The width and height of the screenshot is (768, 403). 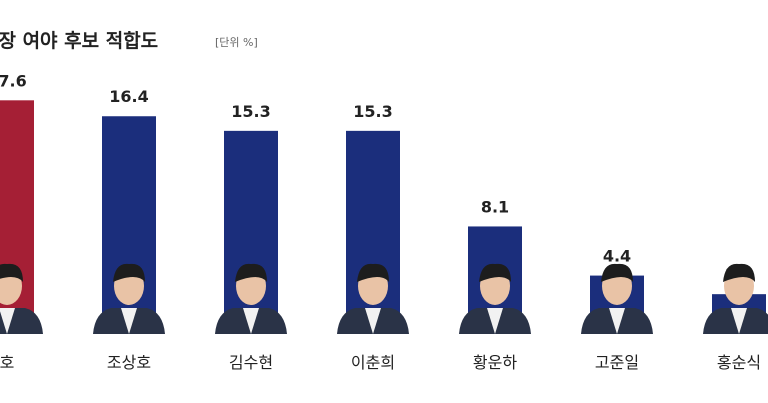 What do you see at coordinates (128, 96) in the screenshot?
I see `value-label: 16.4` at bounding box center [128, 96].